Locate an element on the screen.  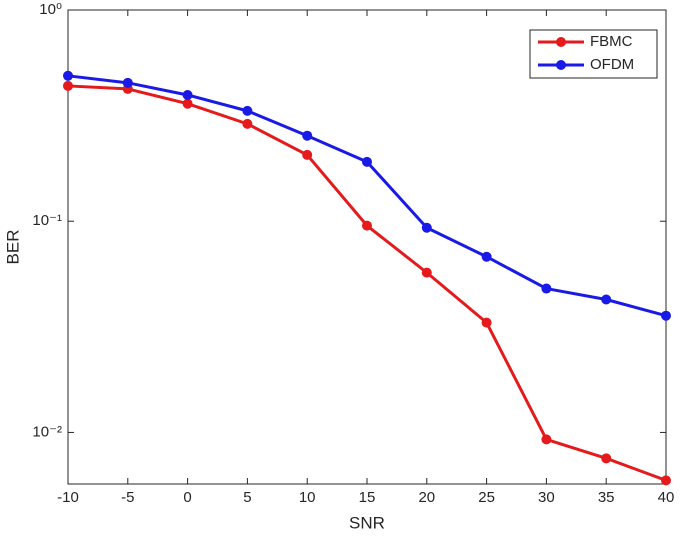
y-tick-label: 10⁻² is located at coordinates (47, 431).